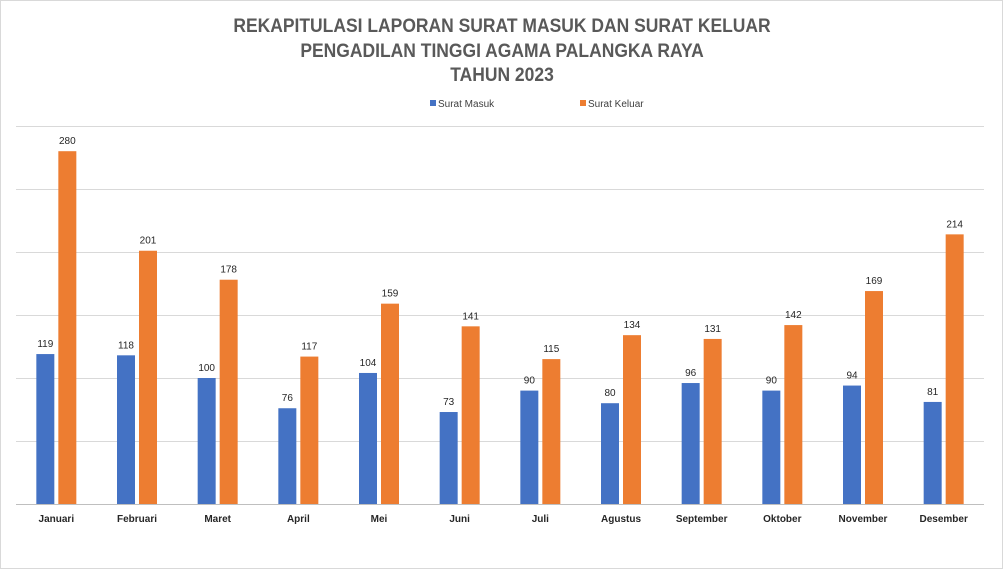  I want to click on data-label: 73, so click(449, 402).